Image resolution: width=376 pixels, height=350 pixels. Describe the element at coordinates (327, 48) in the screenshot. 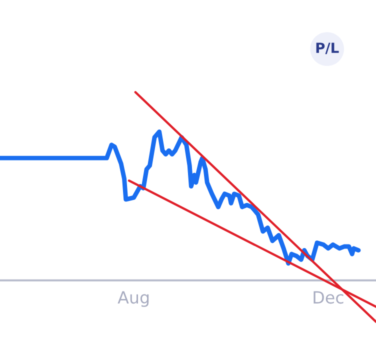

I see `text: P/L` at that location.